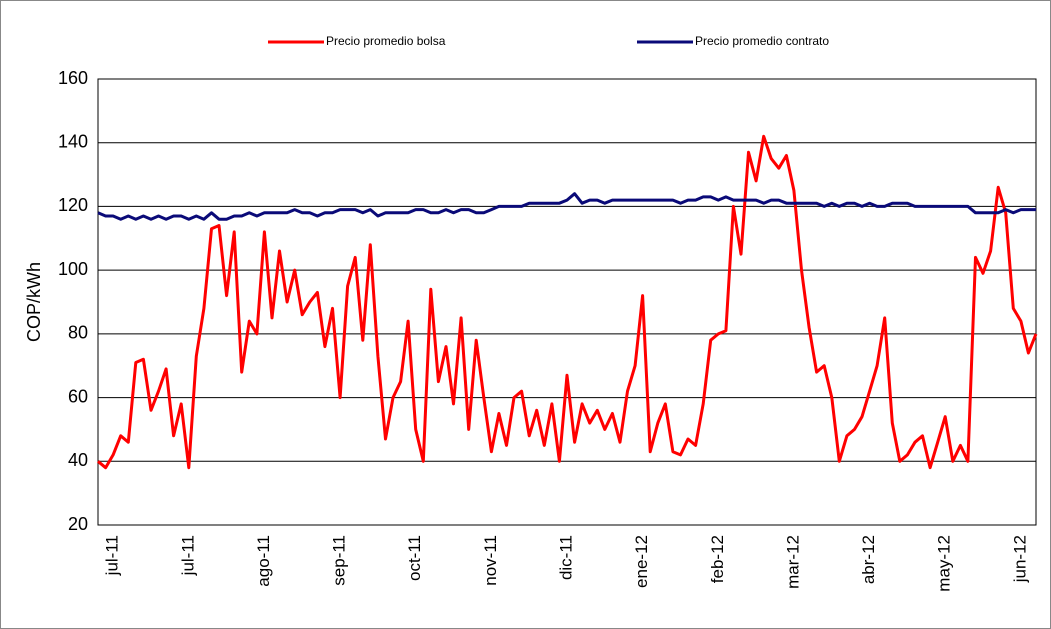 The image size is (1051, 629). I want to click on legend-label: Precio promedio contrato, so click(762, 41).